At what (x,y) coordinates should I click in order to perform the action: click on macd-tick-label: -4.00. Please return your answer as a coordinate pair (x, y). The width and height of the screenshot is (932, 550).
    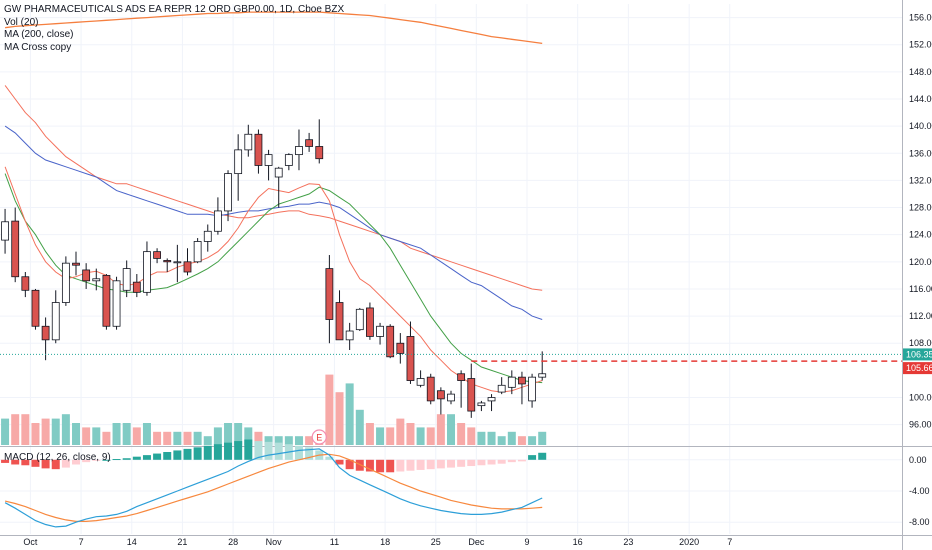
    Looking at the image, I should click on (919, 491).